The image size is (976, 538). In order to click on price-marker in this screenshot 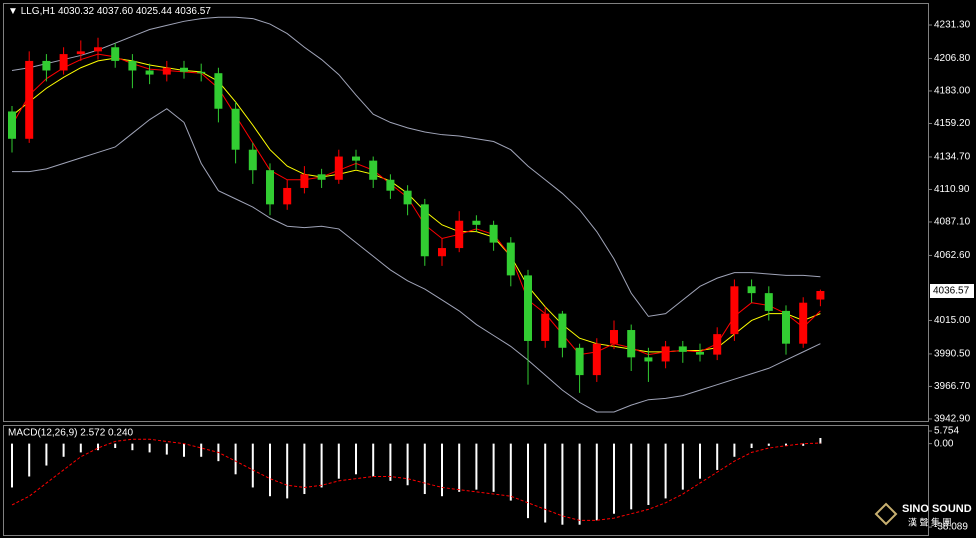, I will do `click(952, 290)`.